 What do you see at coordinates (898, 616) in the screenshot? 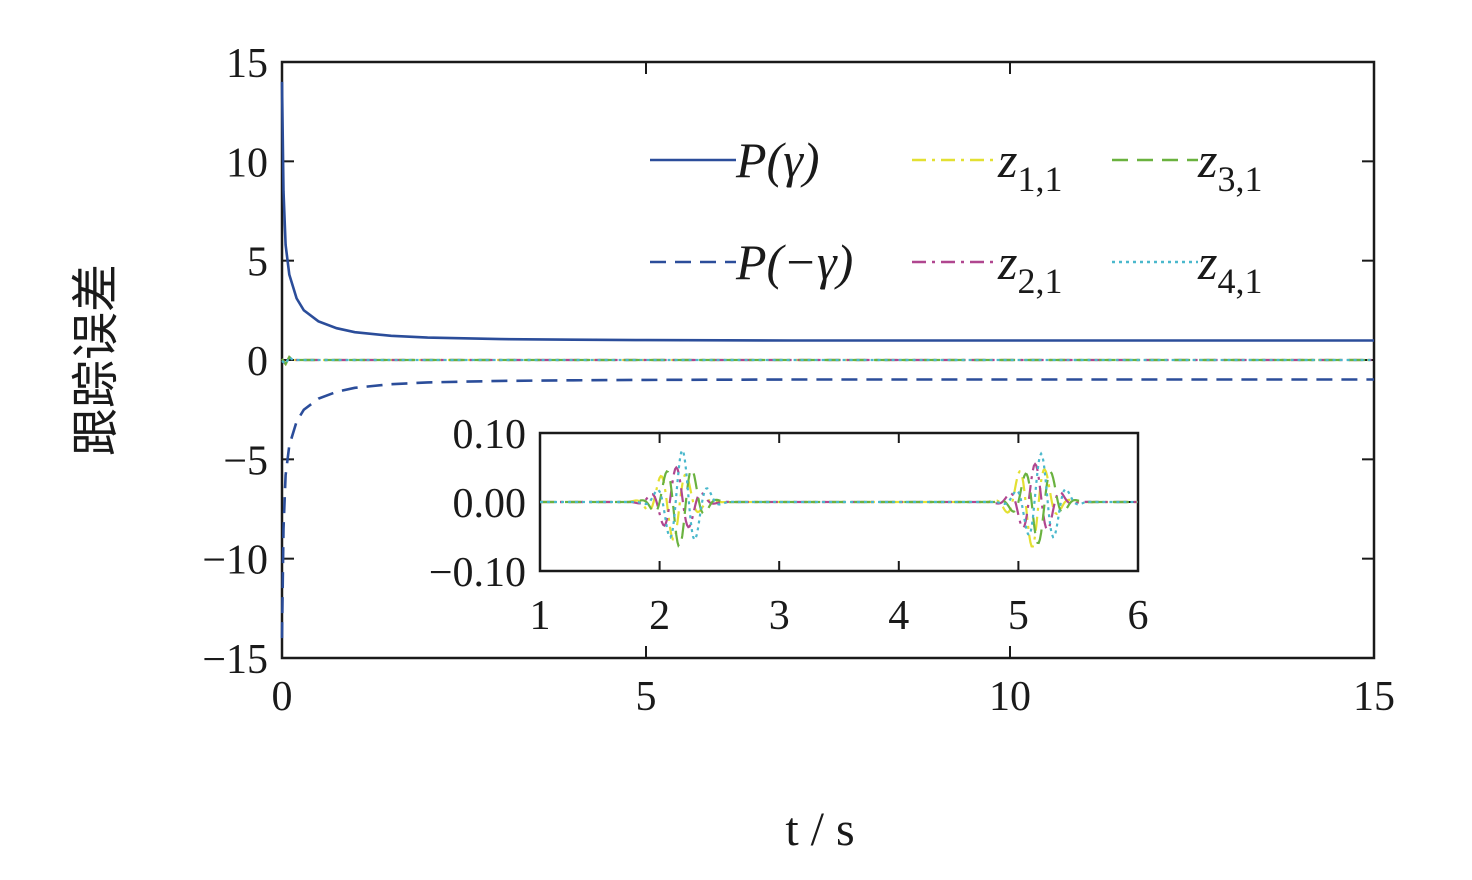
I see `inset-x-tick-label: 4` at bounding box center [898, 616].